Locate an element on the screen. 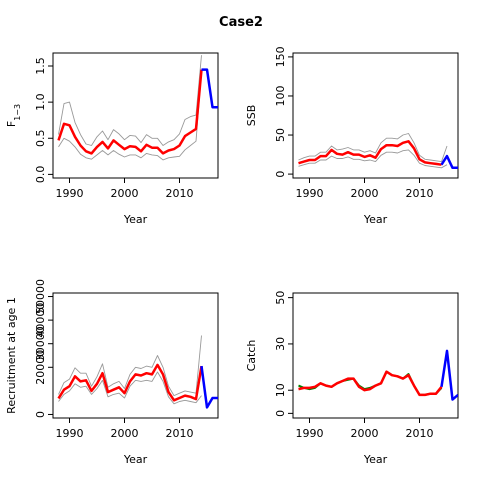 The height and width of the screenshot is (484, 480). y-axis-label-subscript: 1−3 is located at coordinates (17, 112).